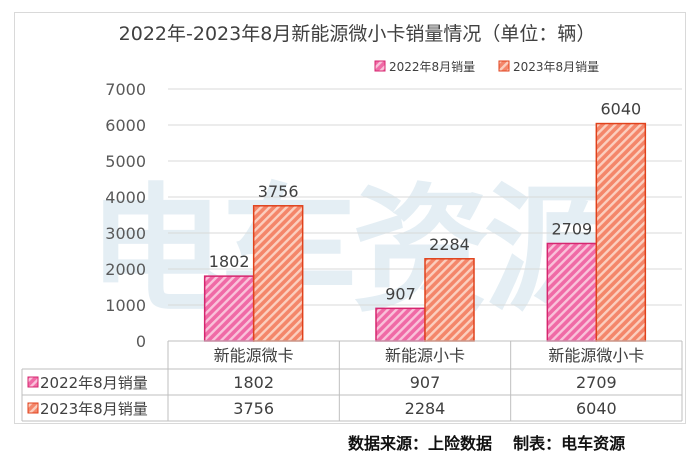  What do you see at coordinates (449, 244) in the screenshot?
I see `data-label: 2284` at bounding box center [449, 244].